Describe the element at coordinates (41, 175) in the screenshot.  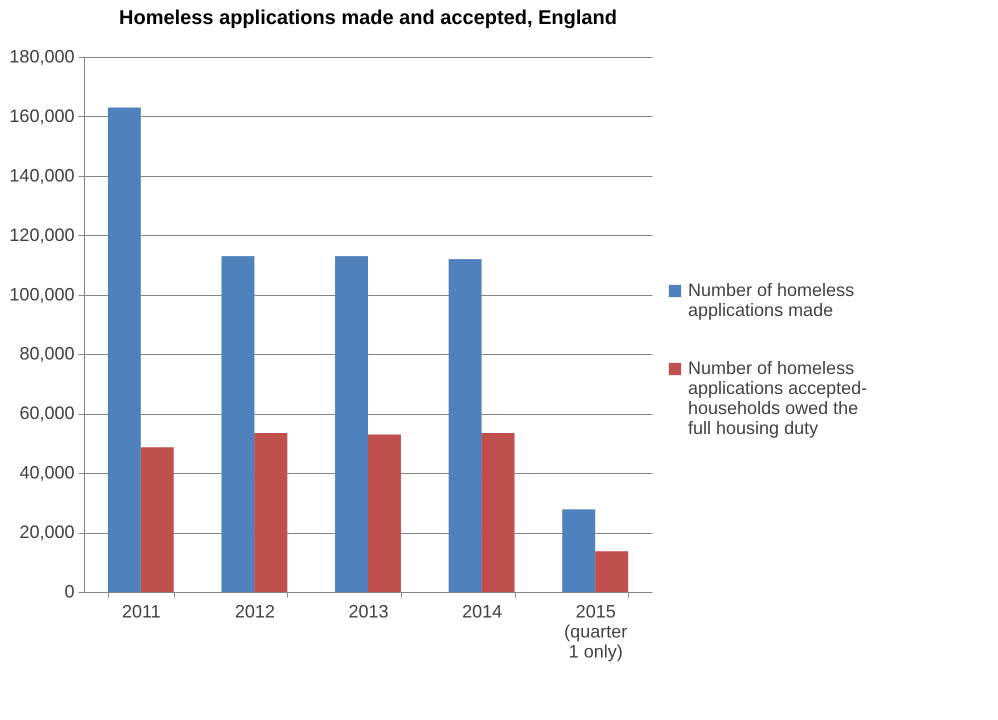
I see `y-tick-label: 140,000` at that location.